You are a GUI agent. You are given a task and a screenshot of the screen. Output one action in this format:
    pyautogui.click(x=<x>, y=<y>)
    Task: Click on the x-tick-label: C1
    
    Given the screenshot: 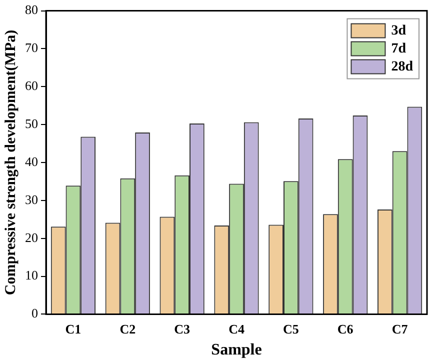 What is the action you would take?
    pyautogui.click(x=73, y=328)
    